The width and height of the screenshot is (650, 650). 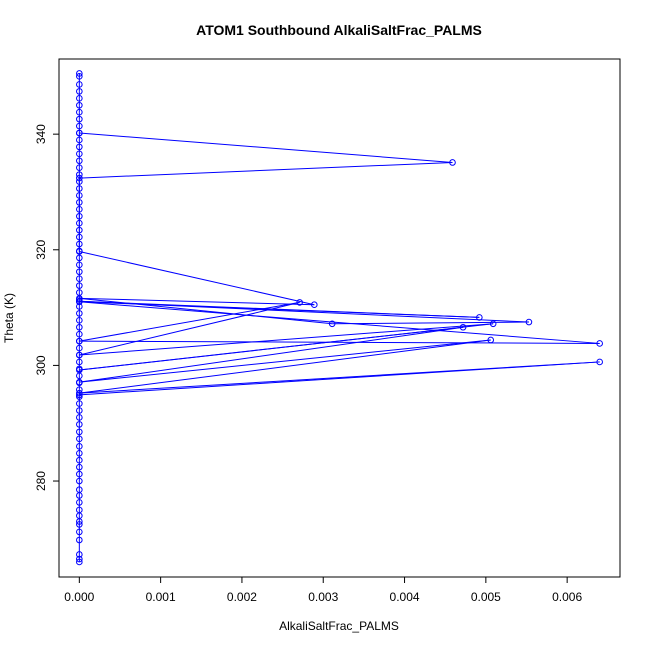 I want to click on y-tick-label: 300, so click(x=41, y=365).